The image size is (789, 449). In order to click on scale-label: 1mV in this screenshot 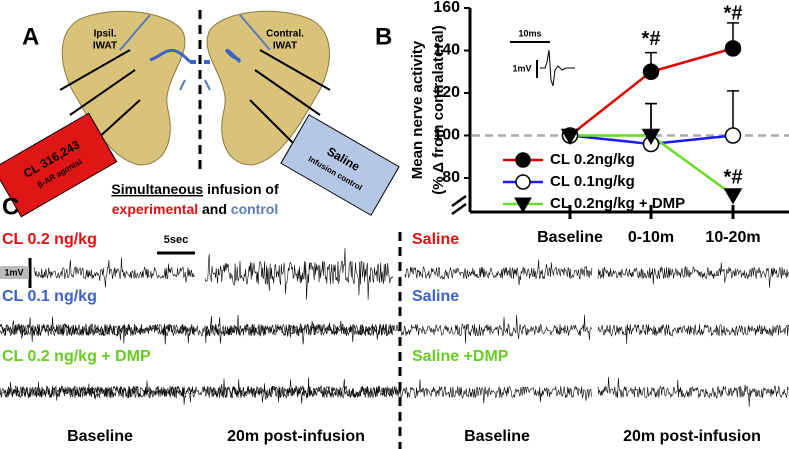, I will do `click(13, 272)`.